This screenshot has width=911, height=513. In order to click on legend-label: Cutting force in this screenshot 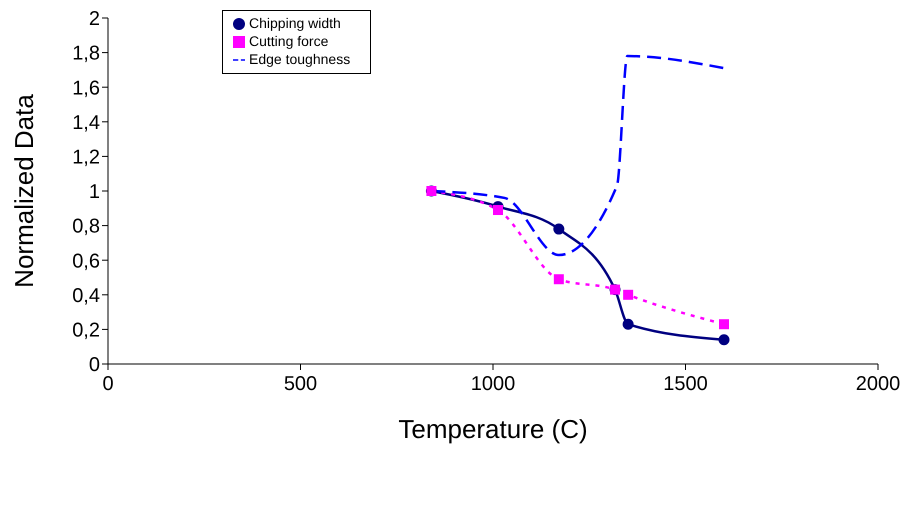, I will do `click(288, 41)`.